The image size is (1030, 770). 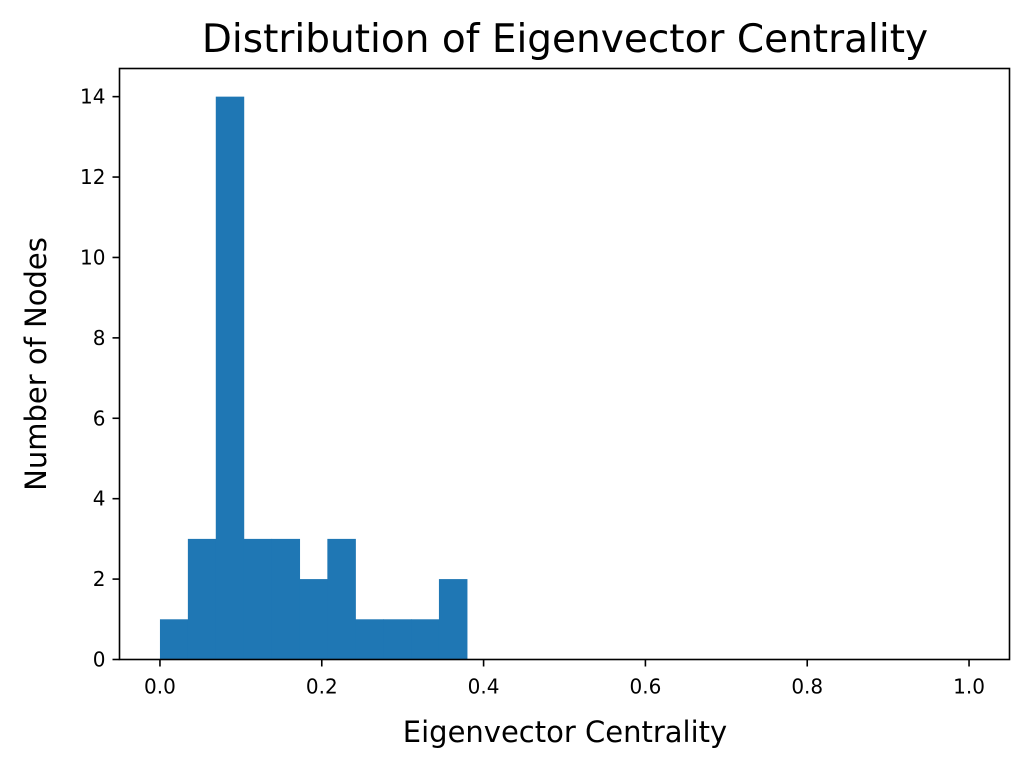 I want to click on x-axis-label: Eigenvector Centrality, so click(x=565, y=732).